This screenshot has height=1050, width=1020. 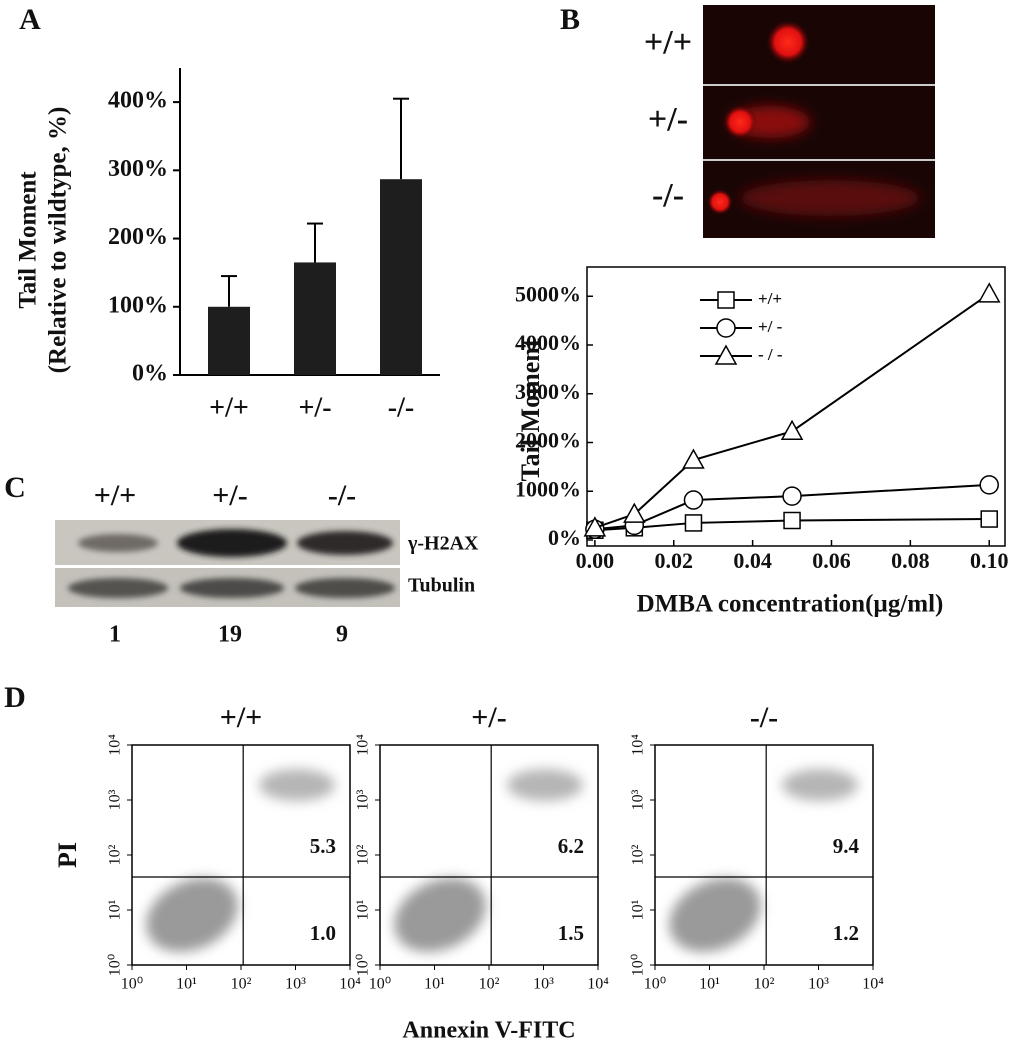 I want to click on x-tick-label: 0.08, so click(x=910, y=560).